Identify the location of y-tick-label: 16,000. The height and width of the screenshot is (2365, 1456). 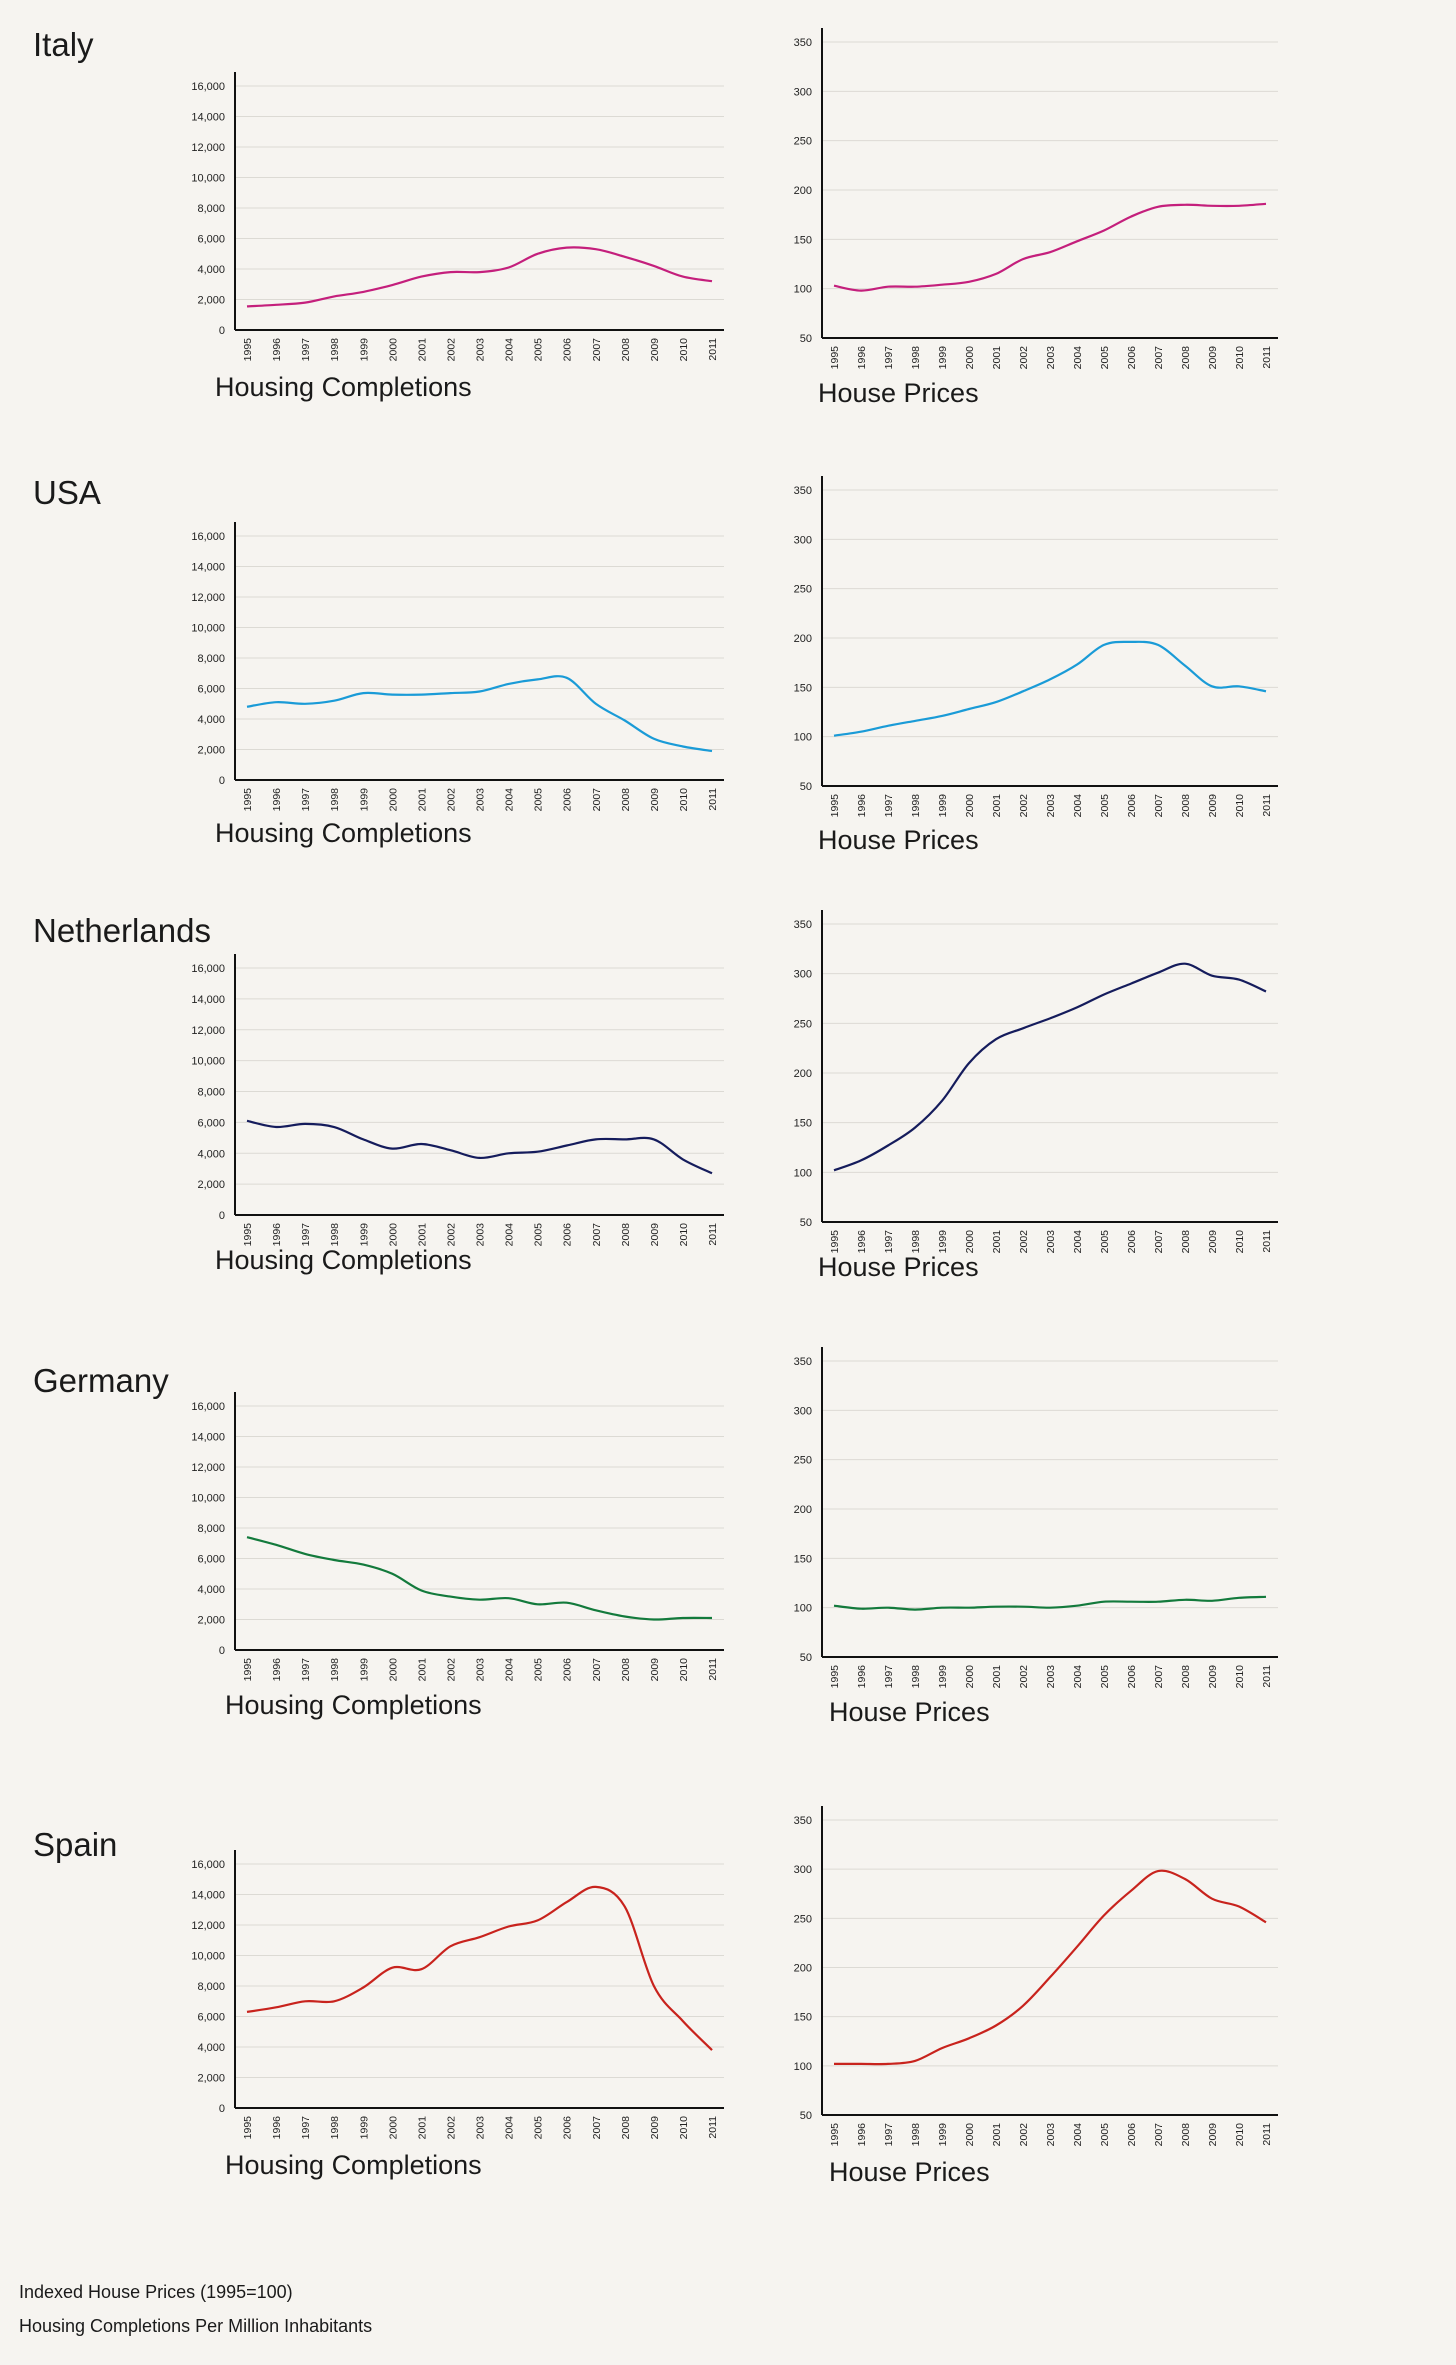
(208, 1865).